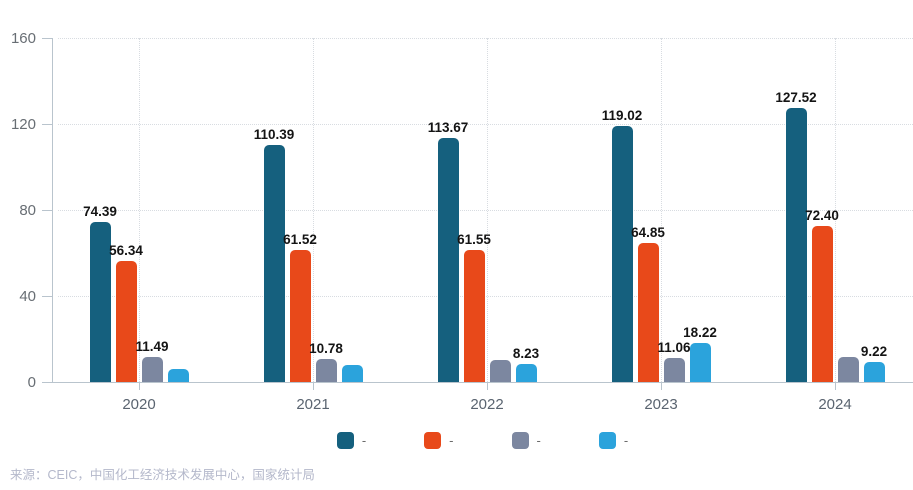  Describe the element at coordinates (874, 351) in the screenshot. I see `bar-value-label: 9.22` at that location.